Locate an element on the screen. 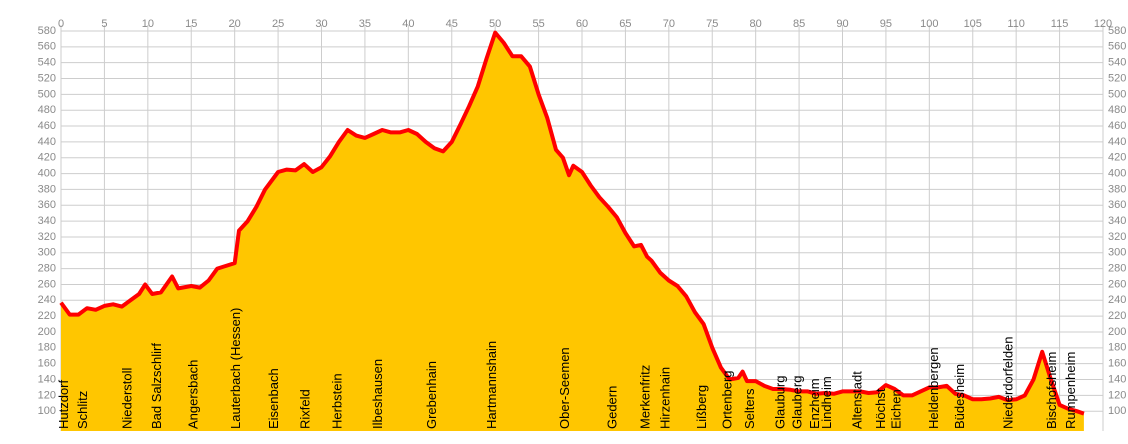 This screenshot has height=444, width=1128. x-tick-label: 60 is located at coordinates (582, 24).